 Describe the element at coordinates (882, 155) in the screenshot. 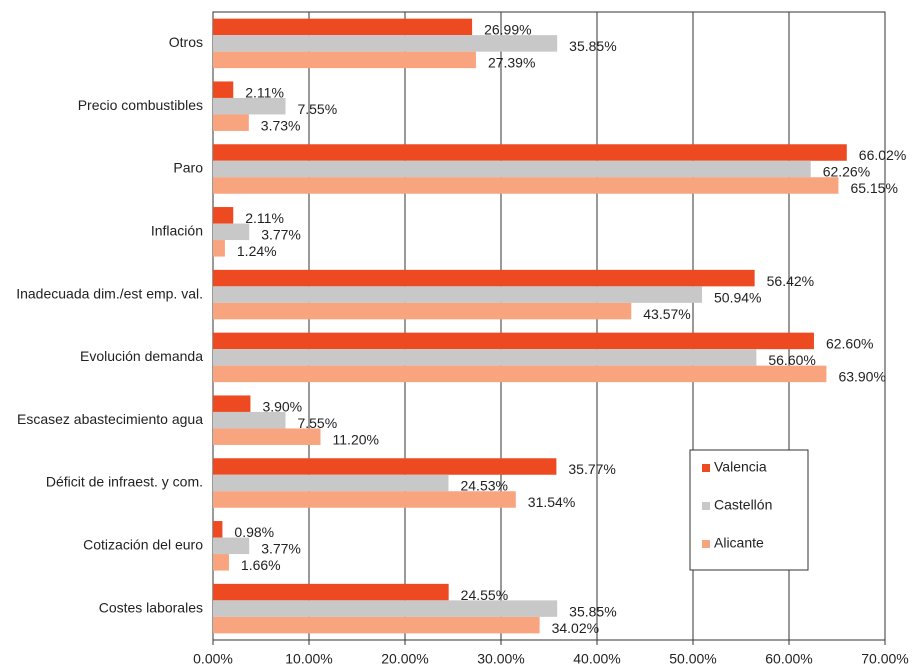

I see `data-label: 66.02%` at that location.